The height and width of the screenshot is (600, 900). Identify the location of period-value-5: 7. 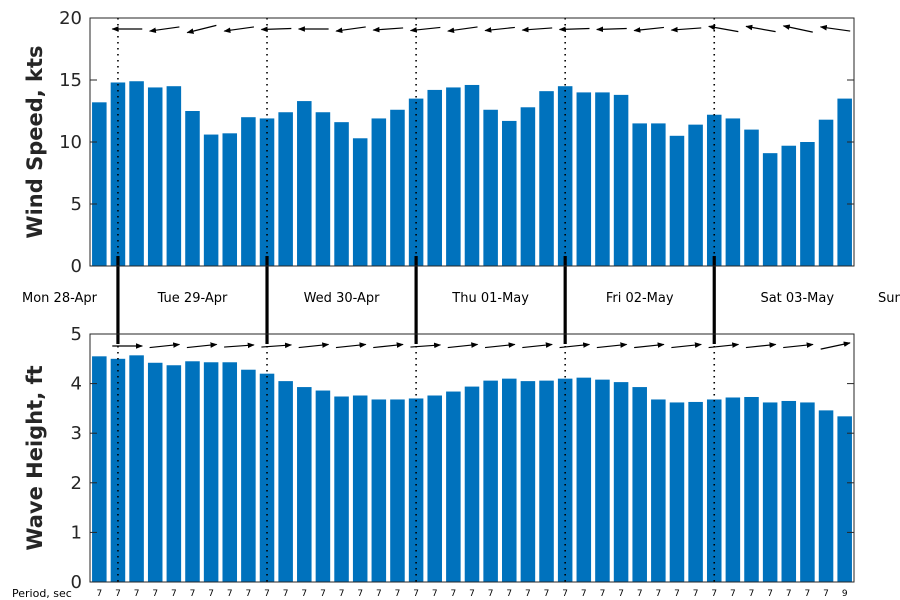
(193, 594).